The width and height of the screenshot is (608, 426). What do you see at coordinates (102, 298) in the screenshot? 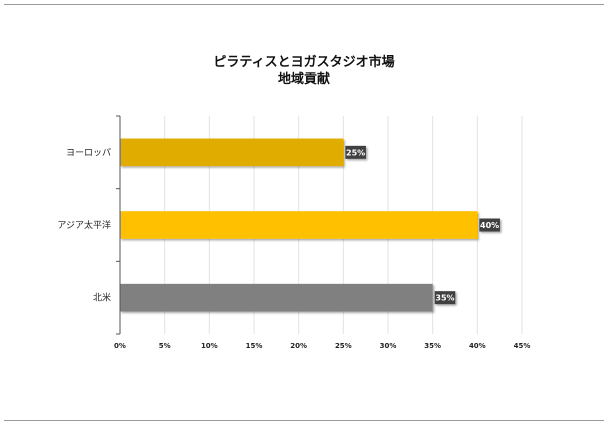
I see `category-label: 北米` at bounding box center [102, 298].